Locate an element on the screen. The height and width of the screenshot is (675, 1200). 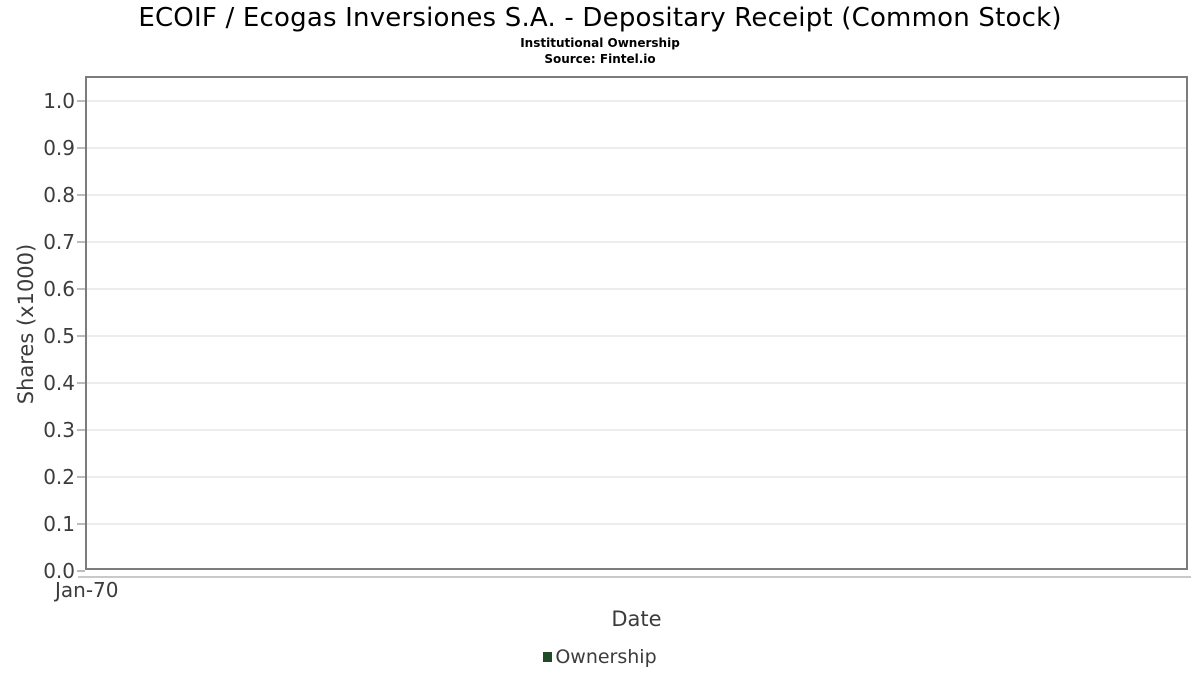
y-tick-label: 0.6 is located at coordinates (59, 289).